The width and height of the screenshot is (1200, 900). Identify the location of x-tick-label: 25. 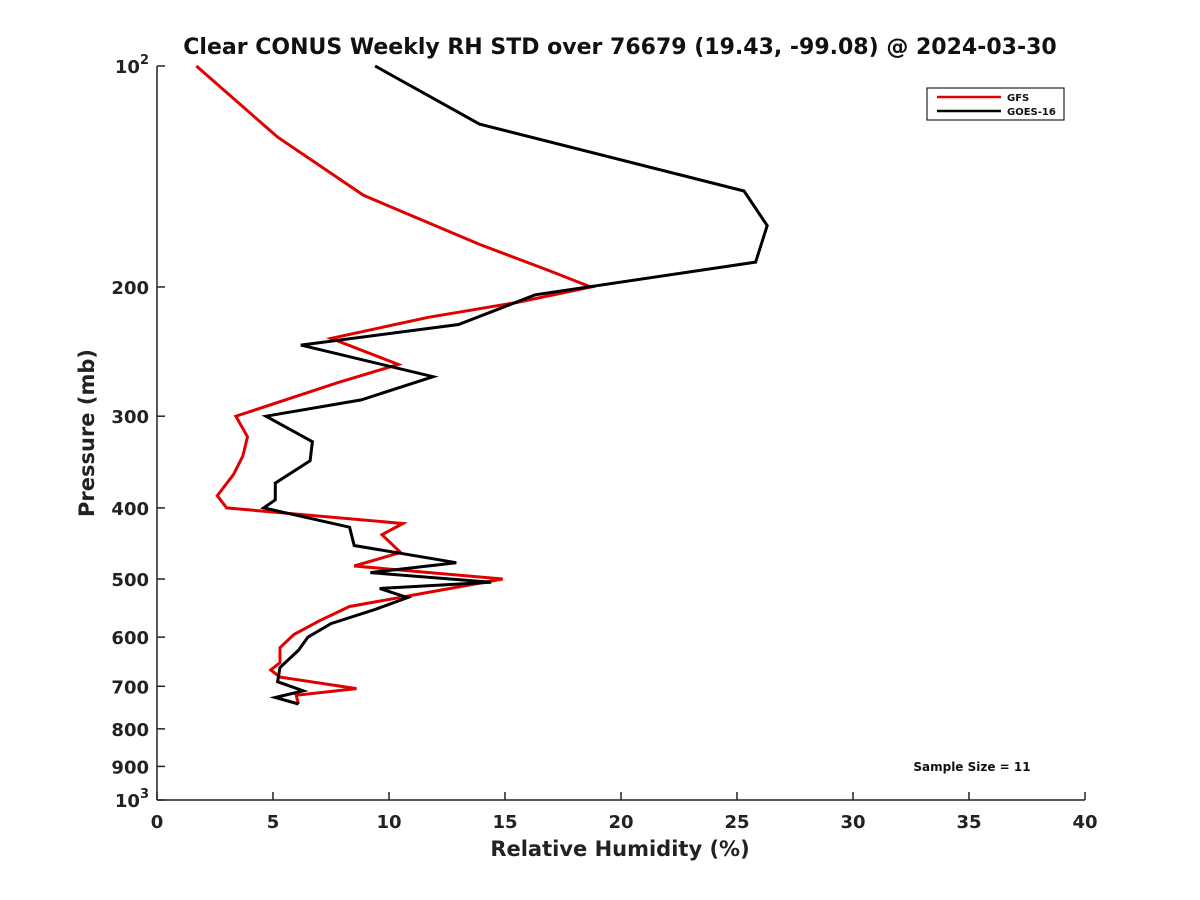
(736, 822).